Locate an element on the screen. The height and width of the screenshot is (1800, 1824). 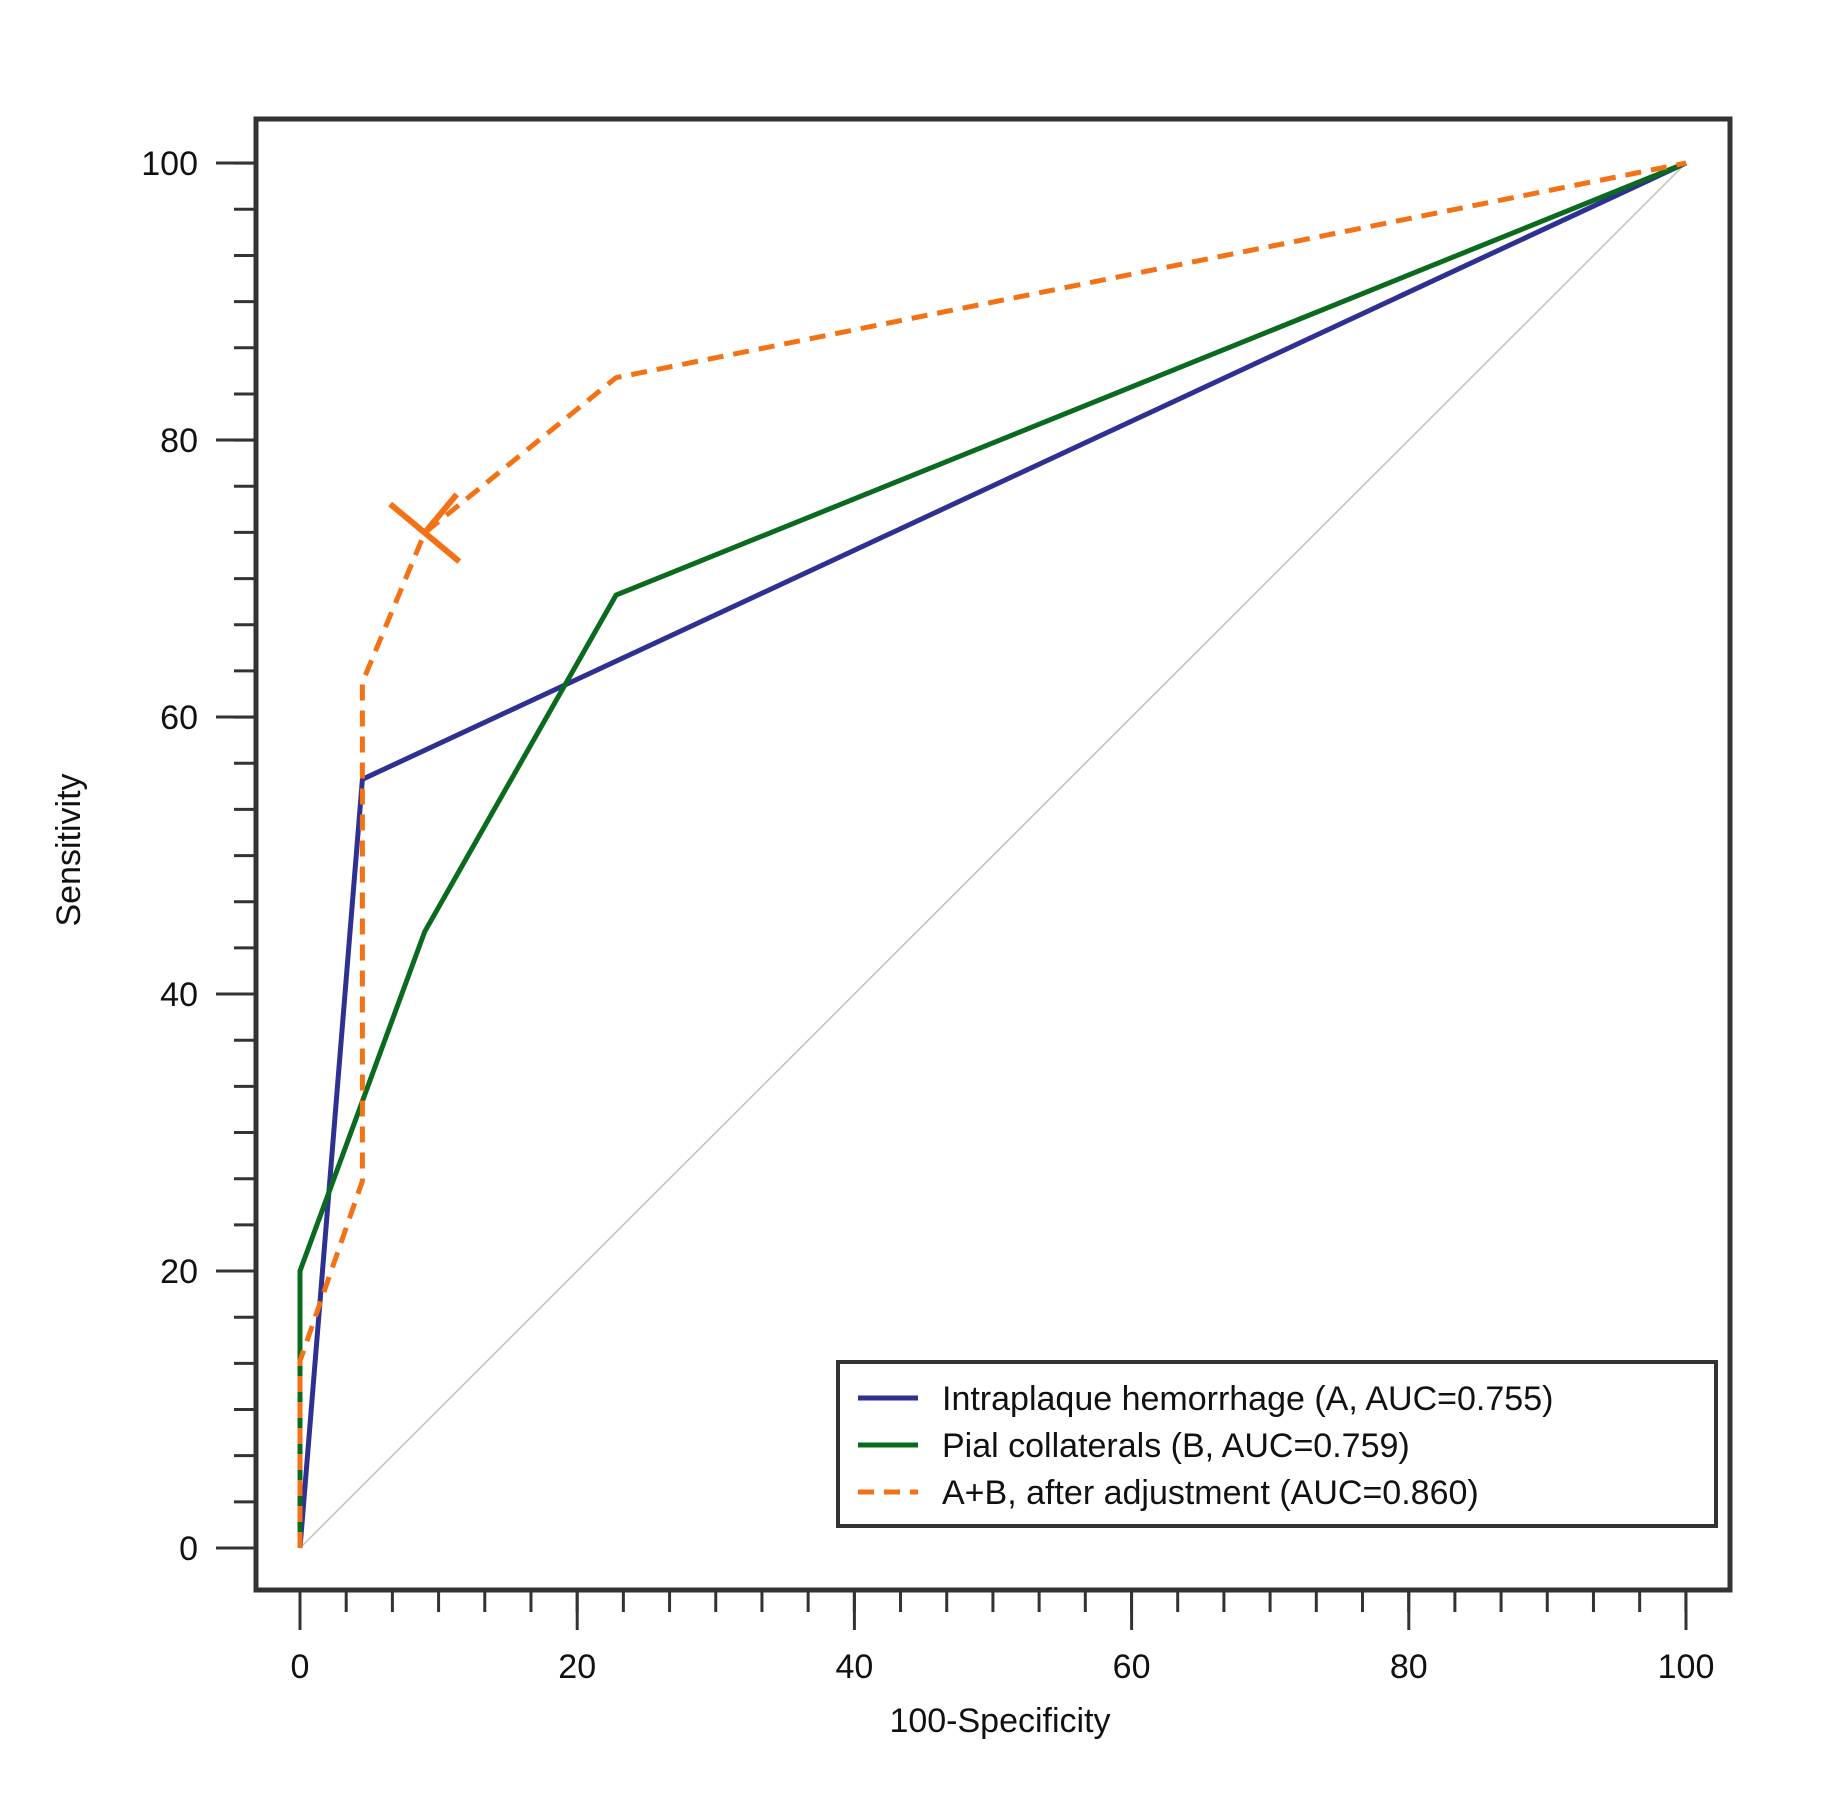
y-tick-label: 100 is located at coordinates (169, 164).